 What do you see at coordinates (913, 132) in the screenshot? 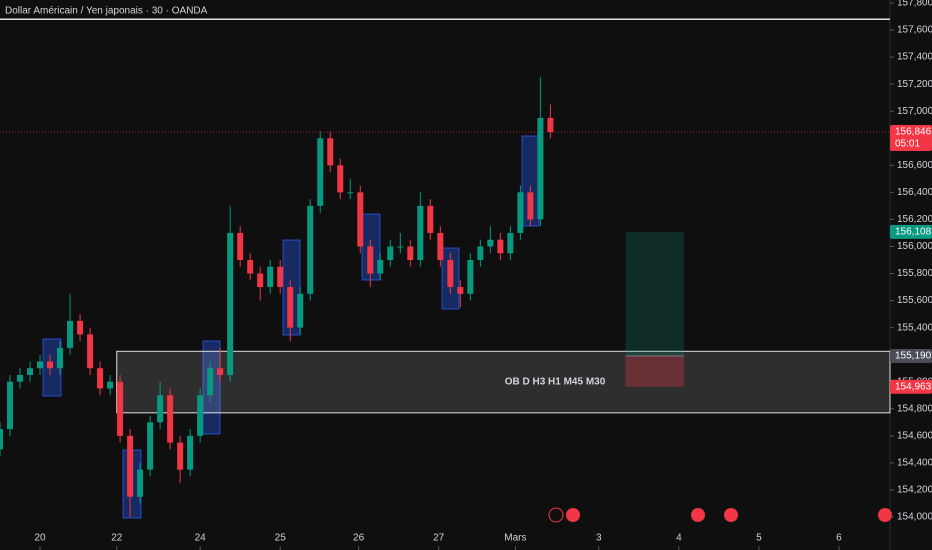
I see `last-price-label: 156,846` at bounding box center [913, 132].